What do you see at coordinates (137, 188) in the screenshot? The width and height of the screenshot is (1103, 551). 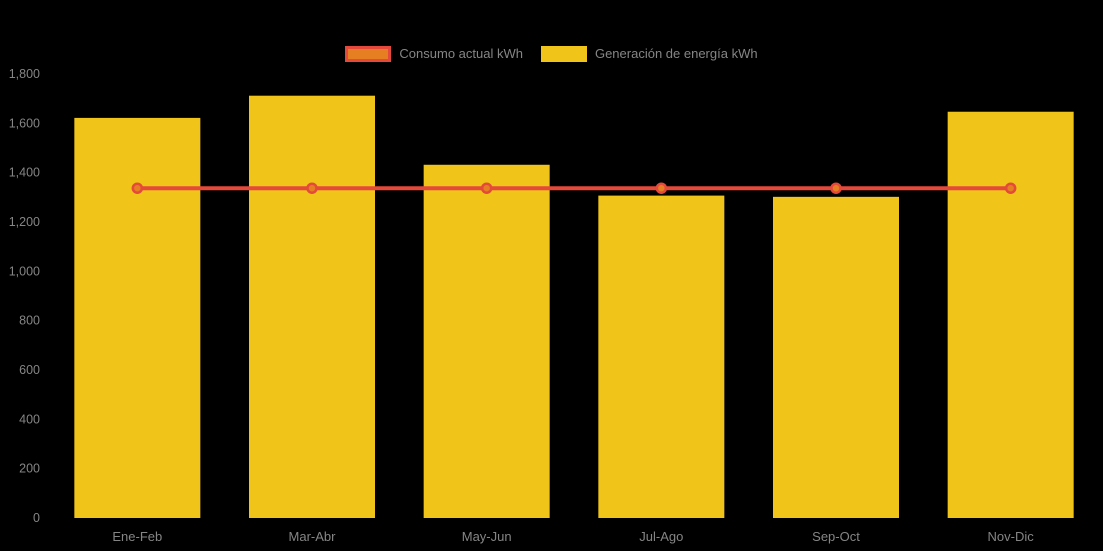 I see `consumo-point-ene-feb` at bounding box center [137, 188].